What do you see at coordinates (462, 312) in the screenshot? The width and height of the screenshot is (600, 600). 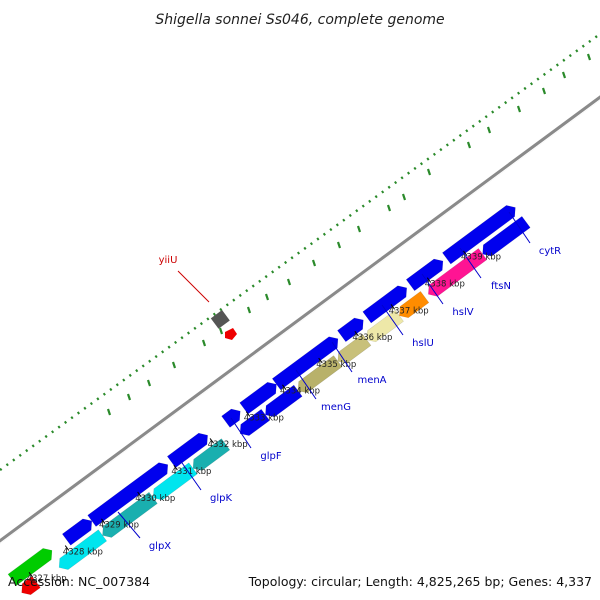 I see `gene-label: hslV` at bounding box center [462, 312].